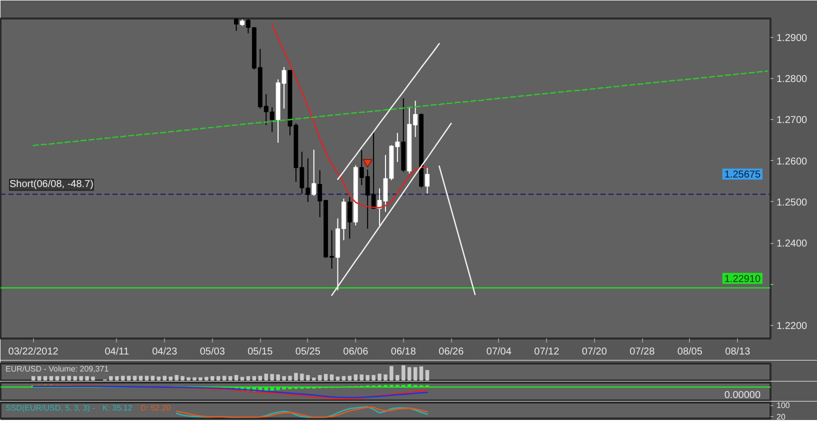 The height and width of the screenshot is (423, 817). I want to click on x-tick-label: 05/15, so click(261, 352).